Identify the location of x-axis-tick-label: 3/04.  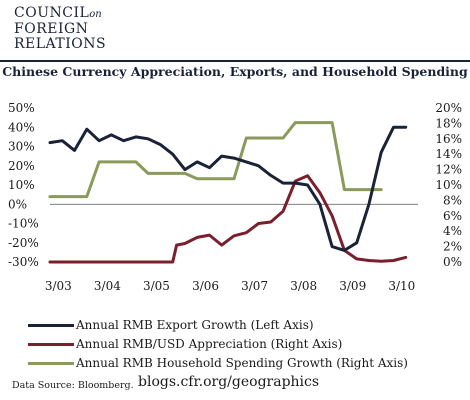
(107, 286).